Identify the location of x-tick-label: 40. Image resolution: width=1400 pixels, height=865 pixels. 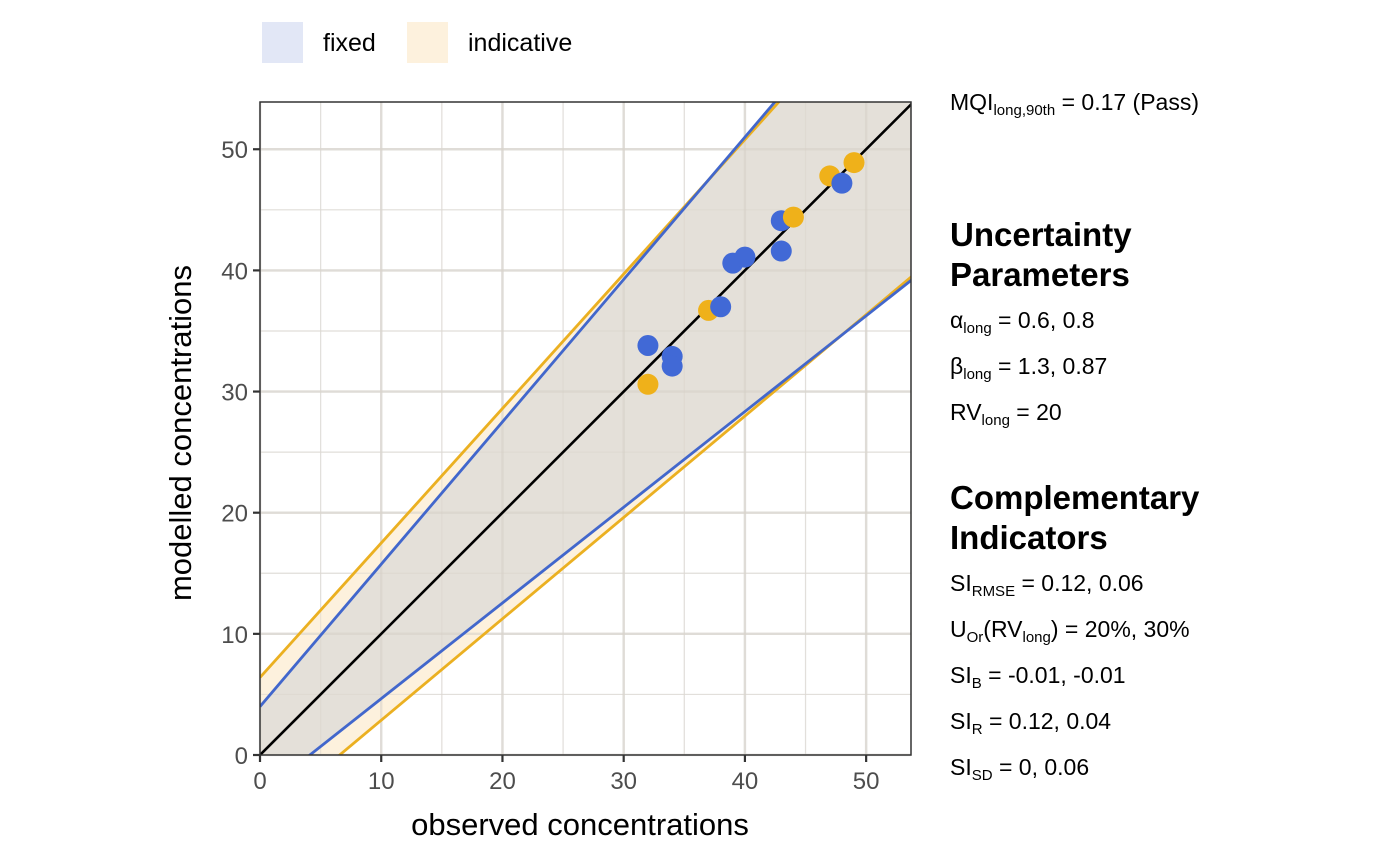
(745, 781).